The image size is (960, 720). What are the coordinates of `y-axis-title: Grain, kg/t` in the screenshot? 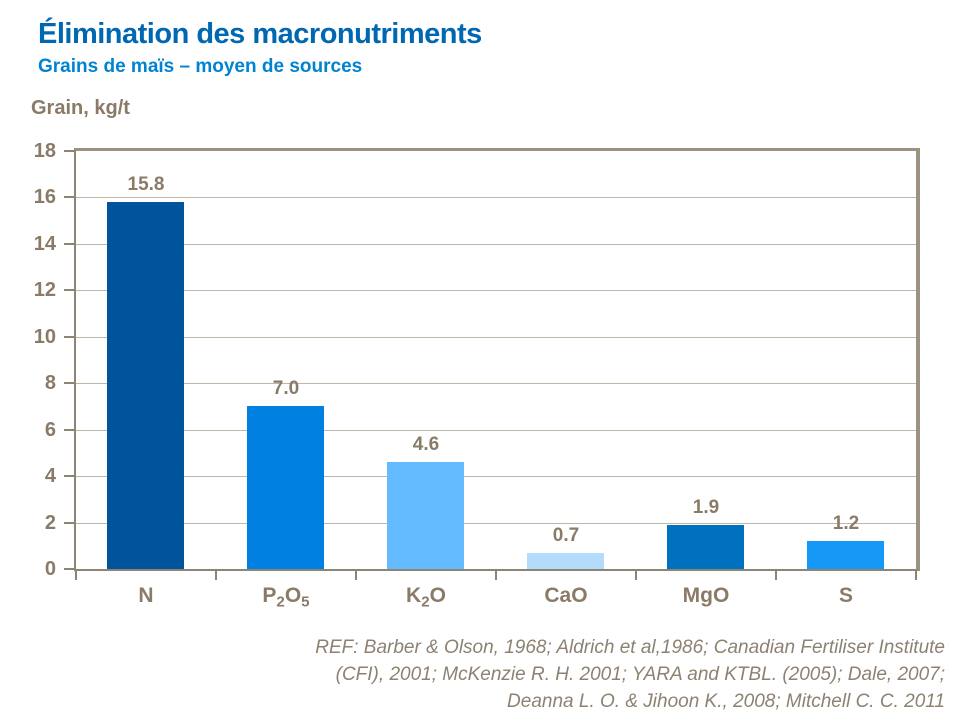 It's located at (80, 108).